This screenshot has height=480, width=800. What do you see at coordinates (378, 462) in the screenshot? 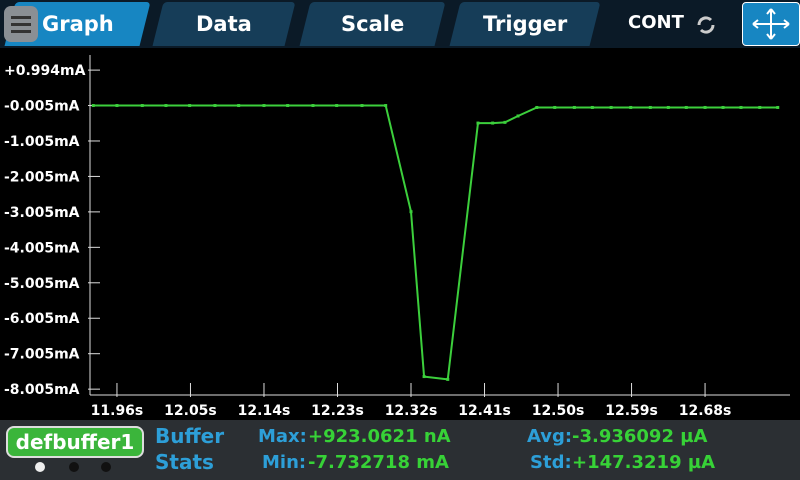
I see `stat-value: -7.732718 mA` at bounding box center [378, 462].